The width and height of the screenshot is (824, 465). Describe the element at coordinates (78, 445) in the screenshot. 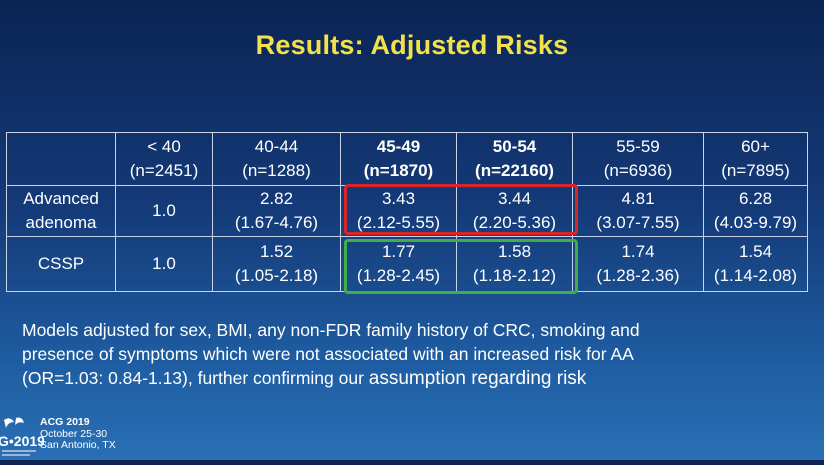

I see `conference-location: San Antonio, TX` at that location.